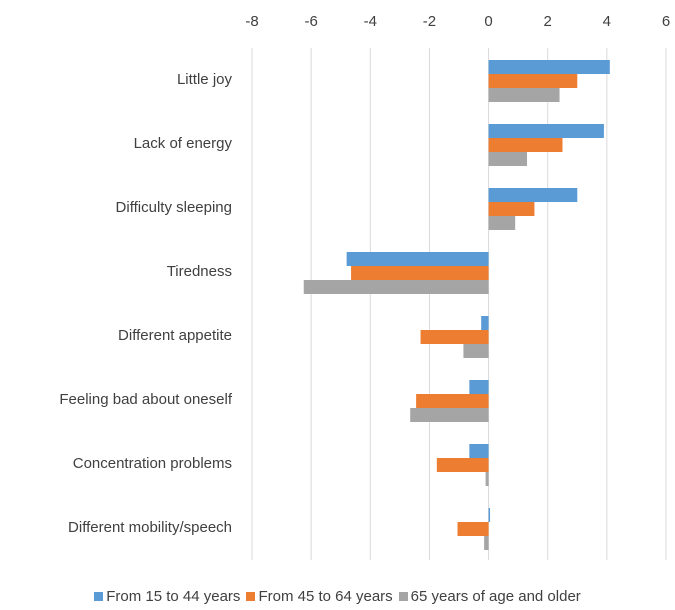 The image size is (675, 610). I want to click on x-tick-label: -8, so click(251, 21).